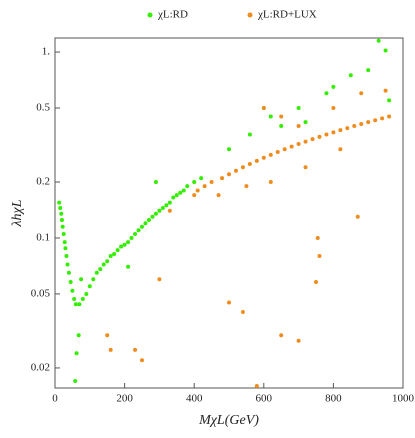  Describe the element at coordinates (55, 399) in the screenshot. I see `x-tick-label: 0` at that location.